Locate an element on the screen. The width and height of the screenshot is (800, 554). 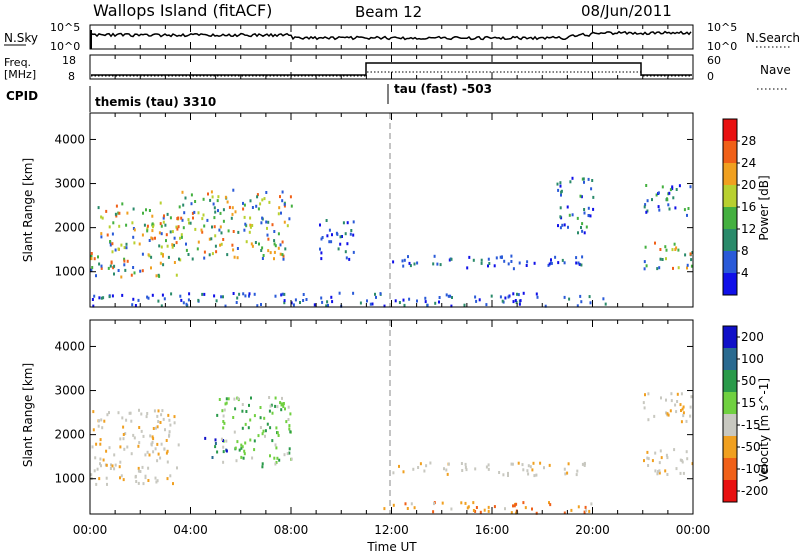
freq-label: Freq. is located at coordinates (17, 62).